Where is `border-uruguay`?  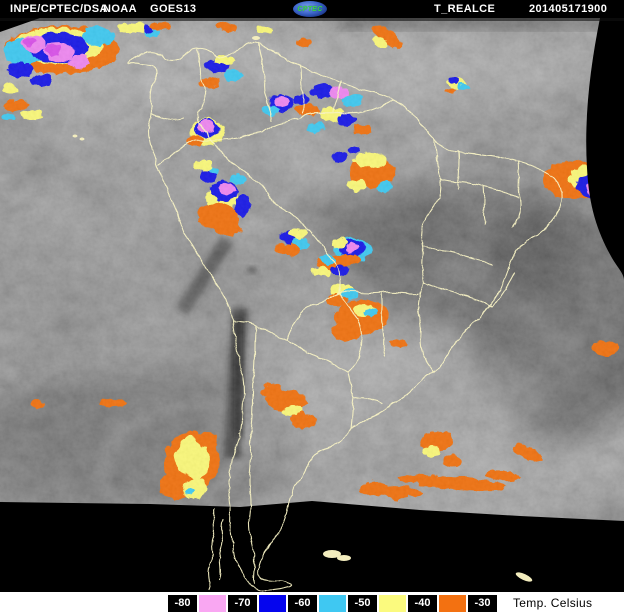 border-uruguay is located at coordinates (365, 411).